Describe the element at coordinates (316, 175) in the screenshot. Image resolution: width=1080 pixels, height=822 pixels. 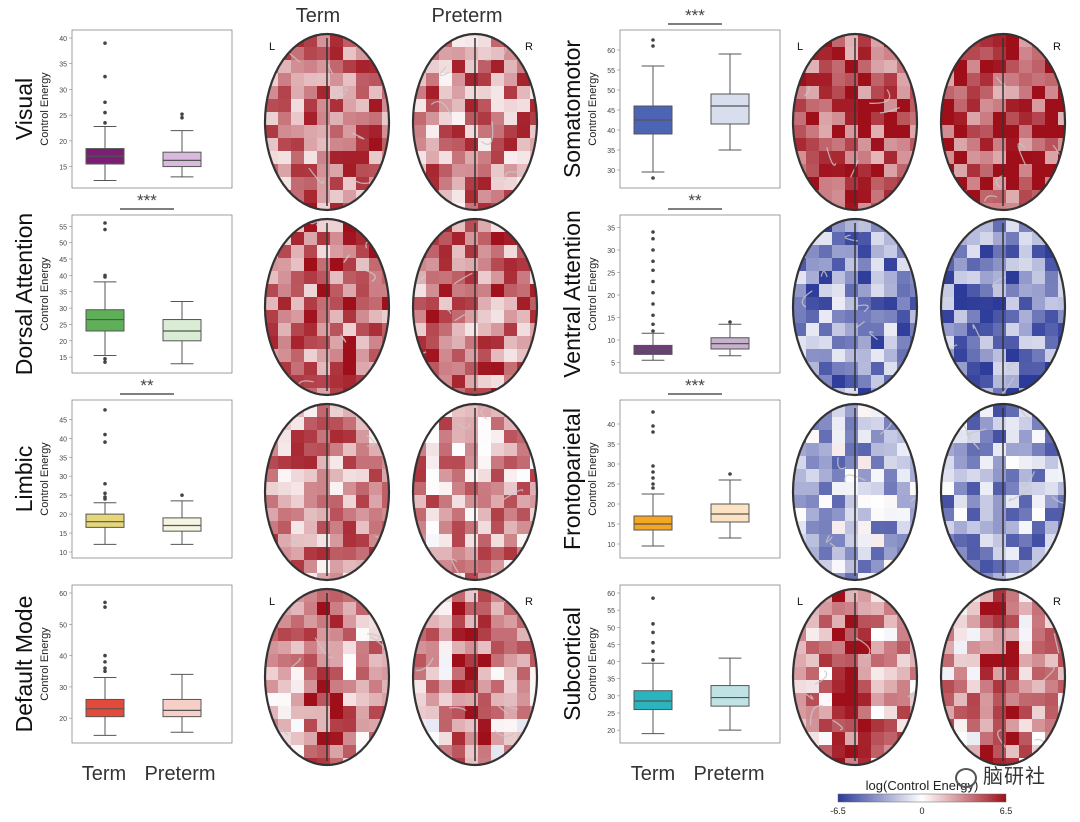
I see `sulcus-line` at that location.